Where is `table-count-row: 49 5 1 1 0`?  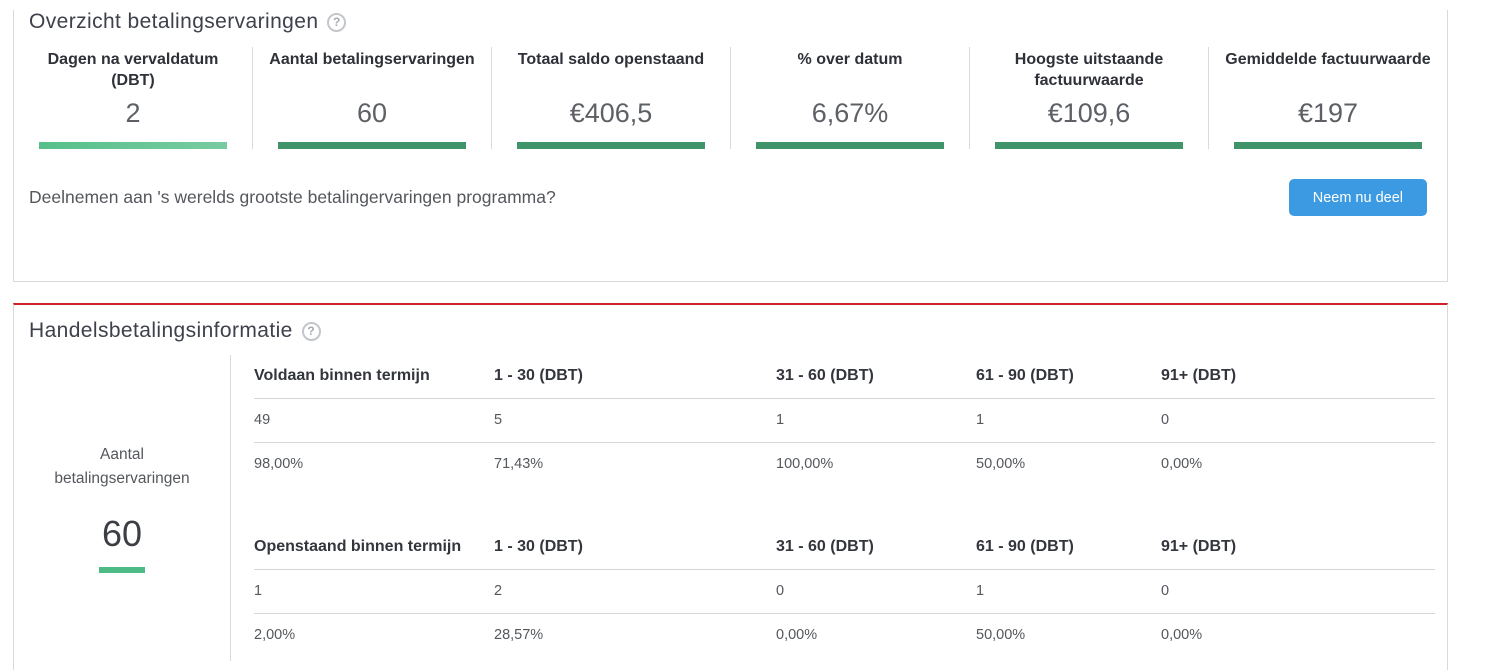 table-count-row: 49 5 1 1 0 is located at coordinates (844, 420).